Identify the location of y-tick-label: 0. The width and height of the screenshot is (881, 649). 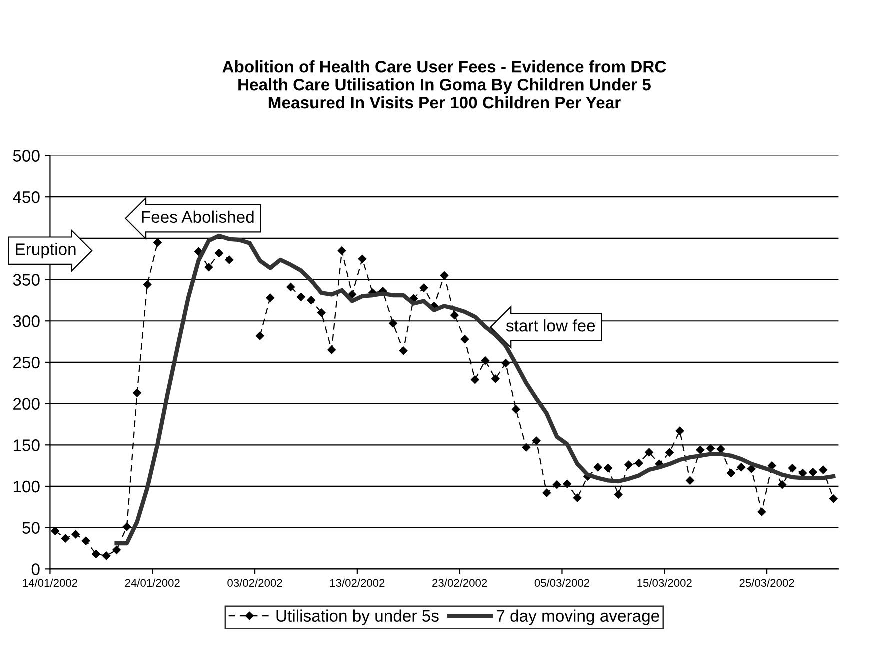
(36, 570).